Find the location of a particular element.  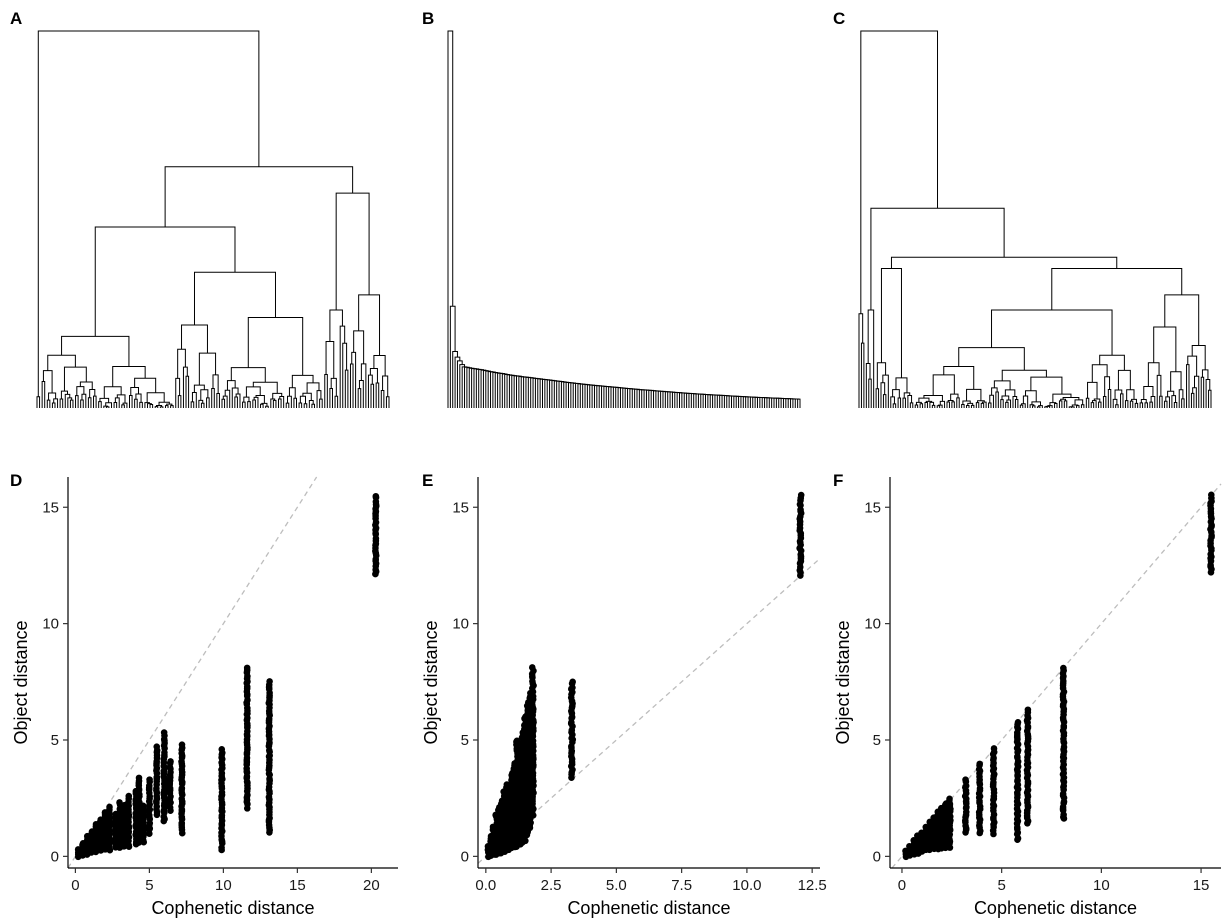

x-tick-label: 0 is located at coordinates (75, 885).